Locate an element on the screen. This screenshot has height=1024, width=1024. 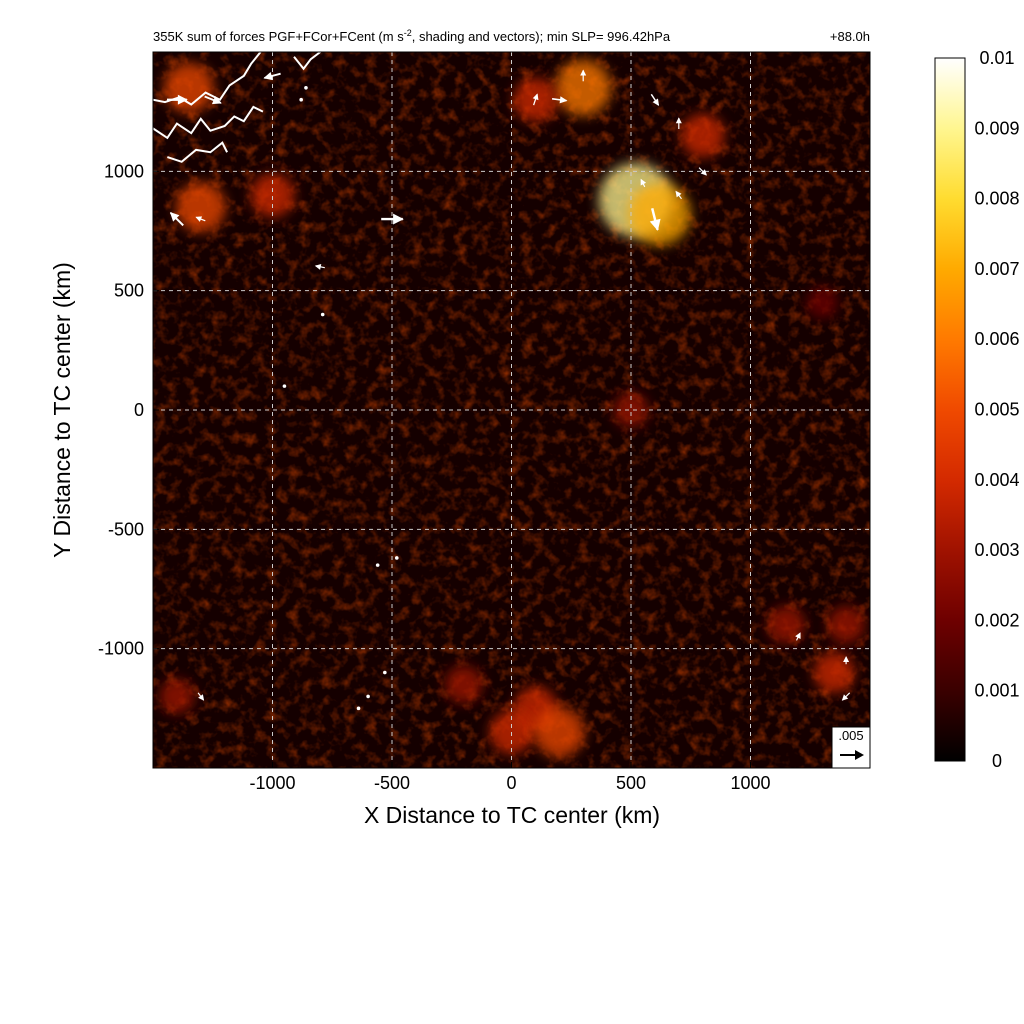
x-axis: -1000 -500 0 500 1000 is located at coordinates (510, 777).